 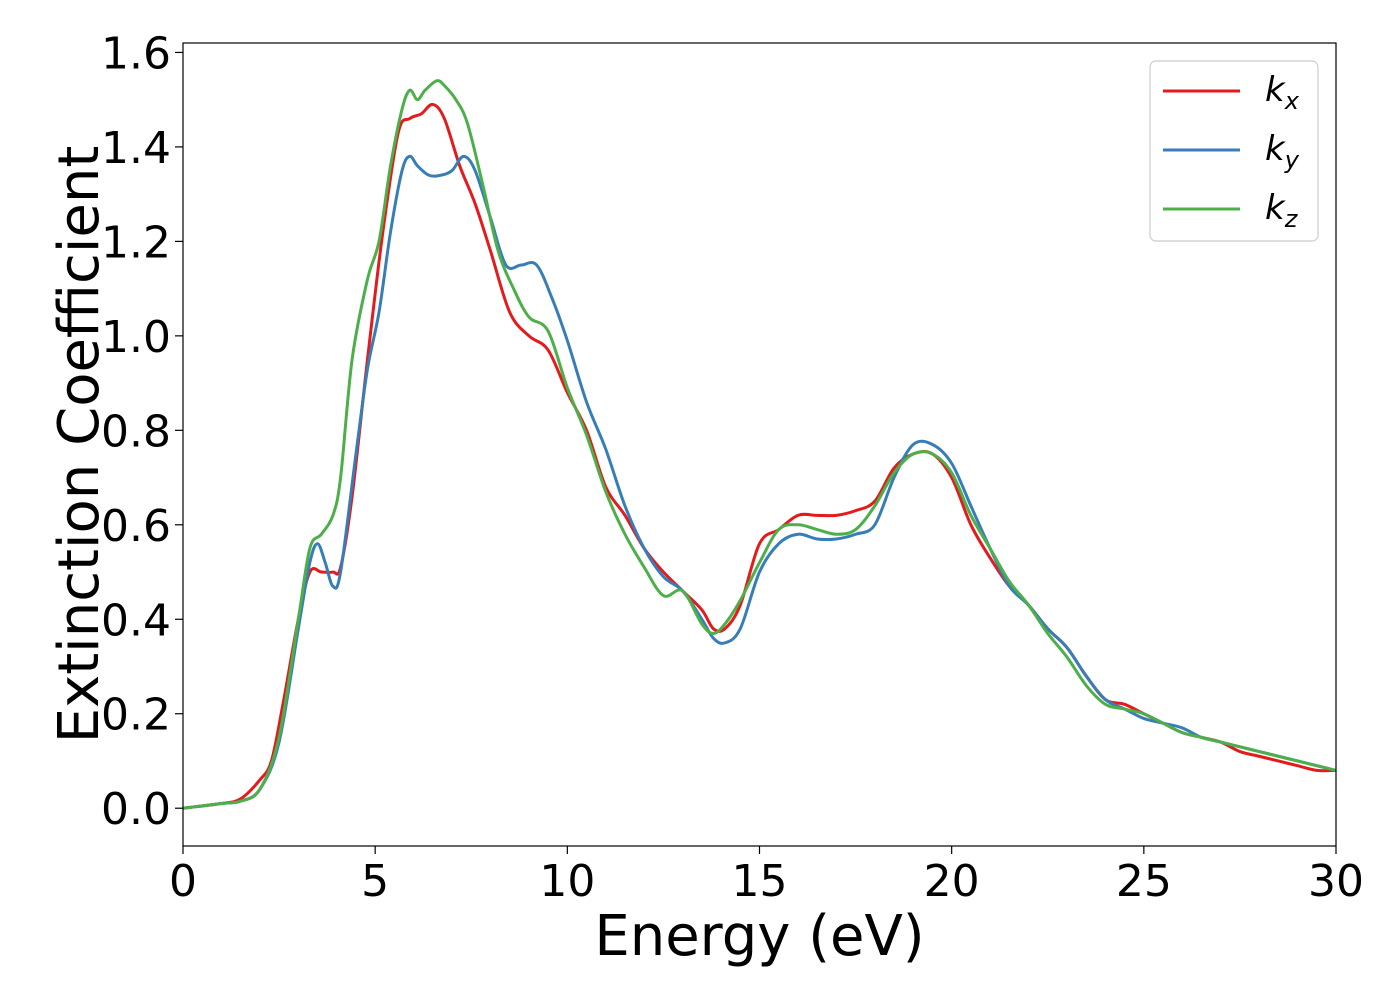 I want to click on y-tick-label: 0.8, so click(x=136, y=431).